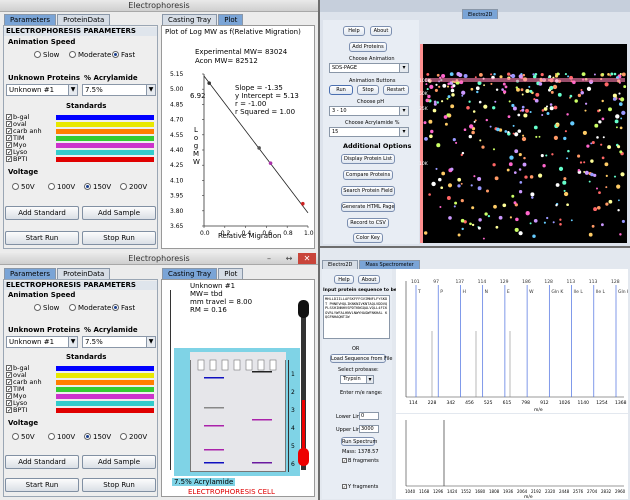  Describe the element at coordinates (269, 258) in the screenshot. I see `minimize-icon: –` at that location.